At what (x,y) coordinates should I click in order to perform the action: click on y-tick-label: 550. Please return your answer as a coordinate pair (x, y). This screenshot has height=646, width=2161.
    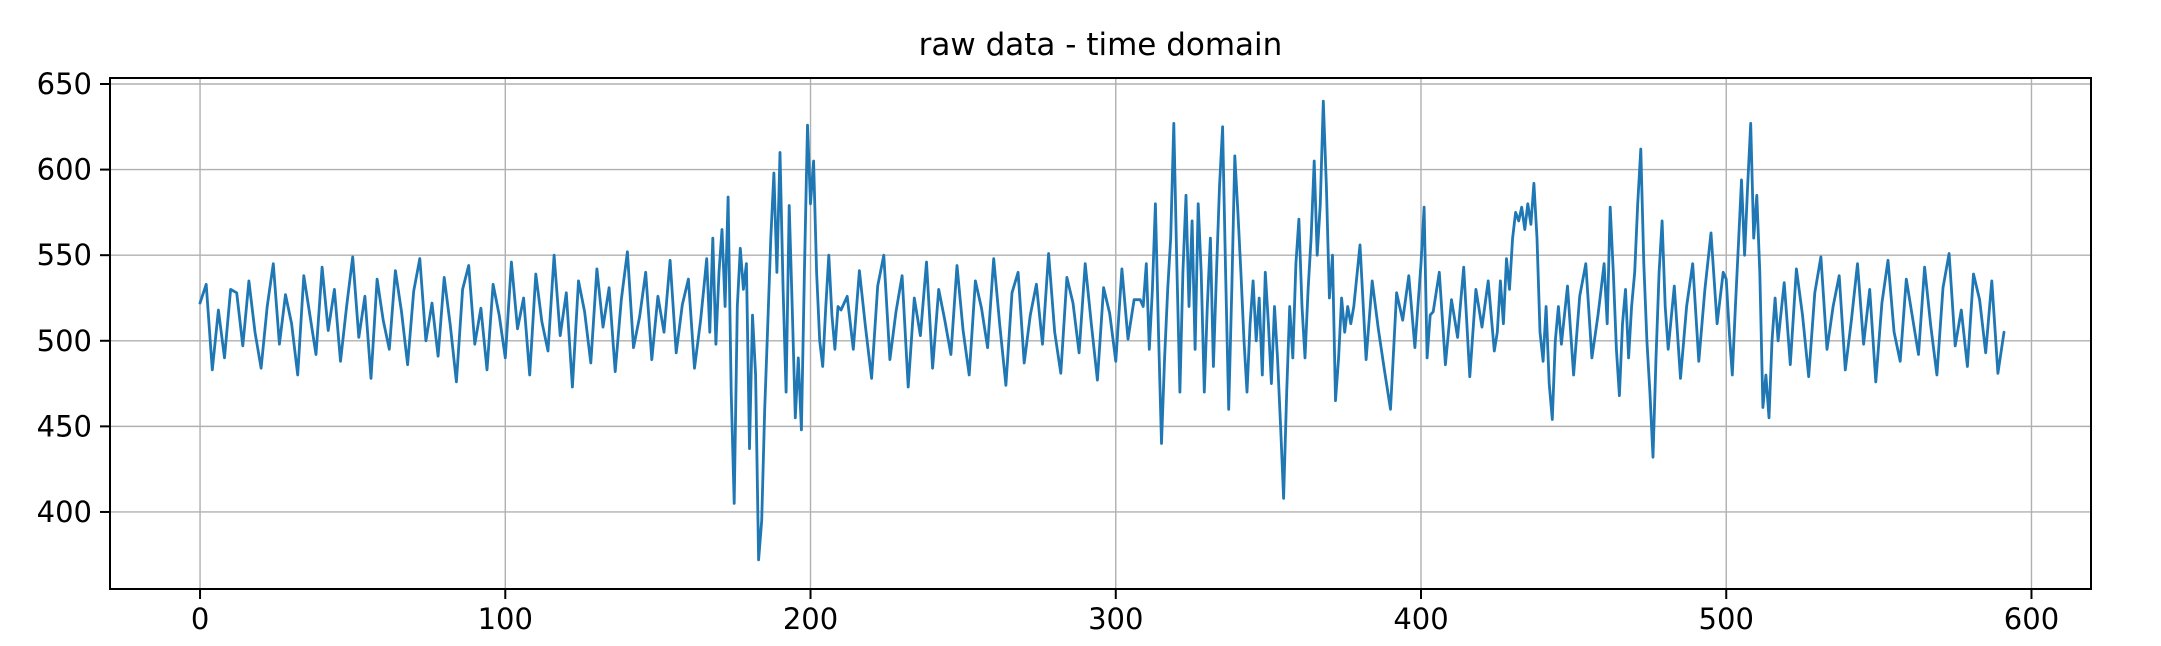
    Looking at the image, I should click on (64, 255).